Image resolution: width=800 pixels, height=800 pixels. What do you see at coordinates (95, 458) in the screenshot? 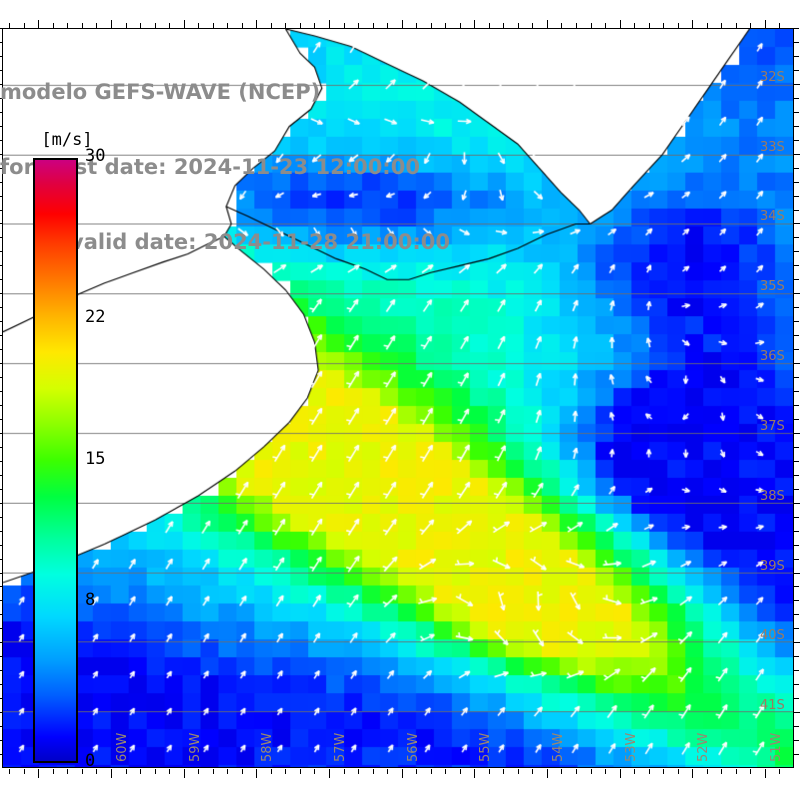
I see `colorbar-tick-15: 15` at bounding box center [95, 458].